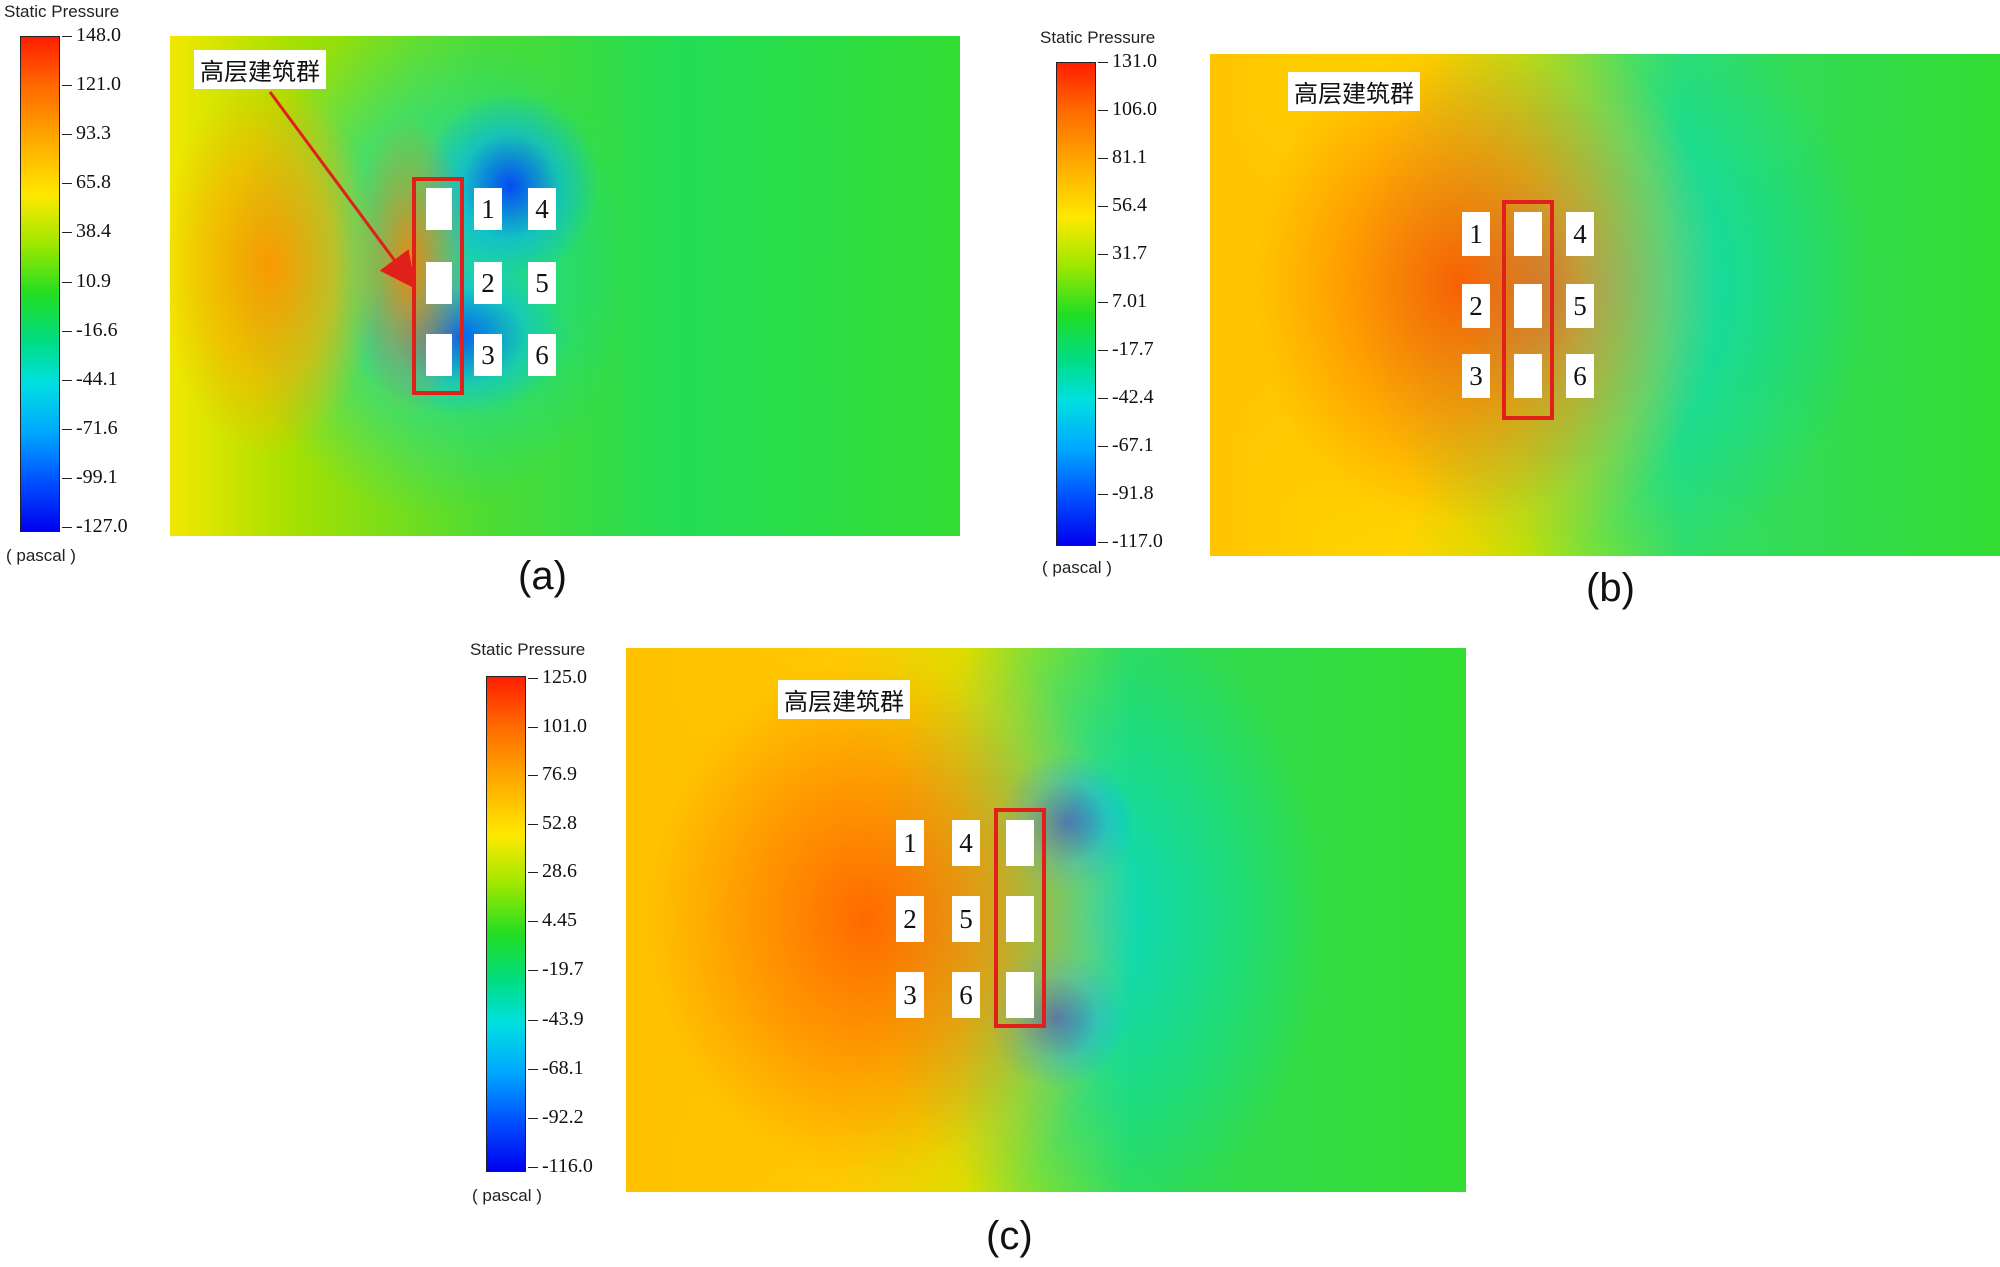 Image resolution: width=2000 pixels, height=1267 pixels. I want to click on tick-label: -116.0, so click(560, 1166).